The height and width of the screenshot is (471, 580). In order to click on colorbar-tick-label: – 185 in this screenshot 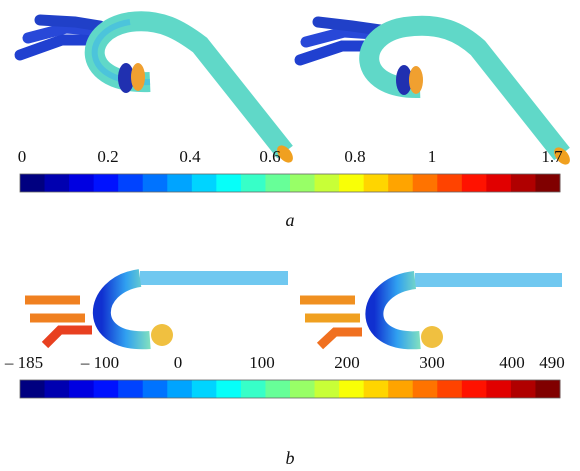, I will do `click(23, 362)`.